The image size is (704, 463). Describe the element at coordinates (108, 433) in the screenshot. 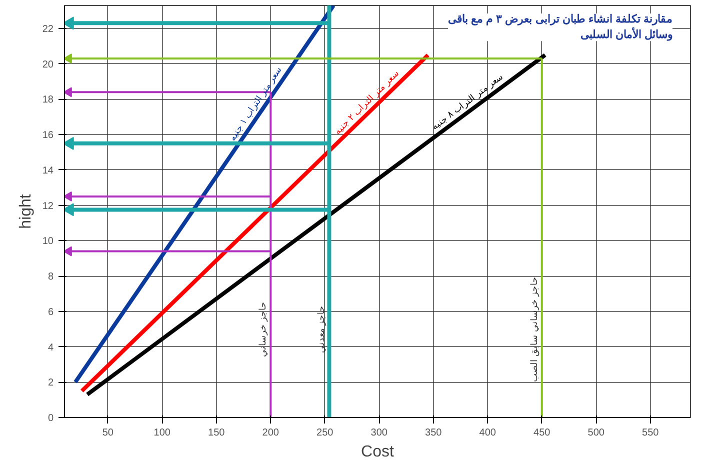

I see `x-tick-label: 50` at that location.